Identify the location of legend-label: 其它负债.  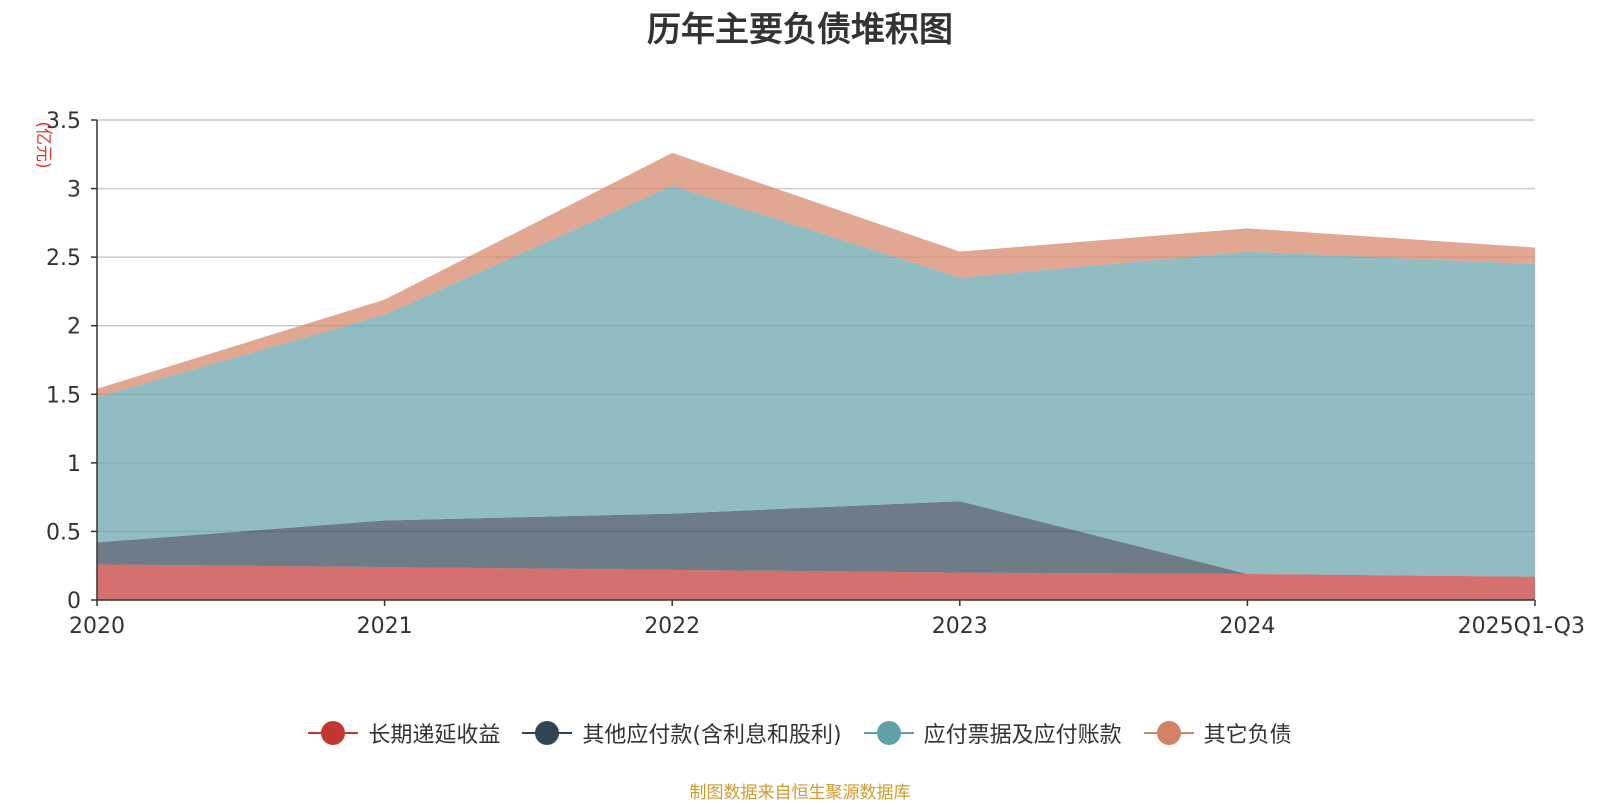
(1247, 735).